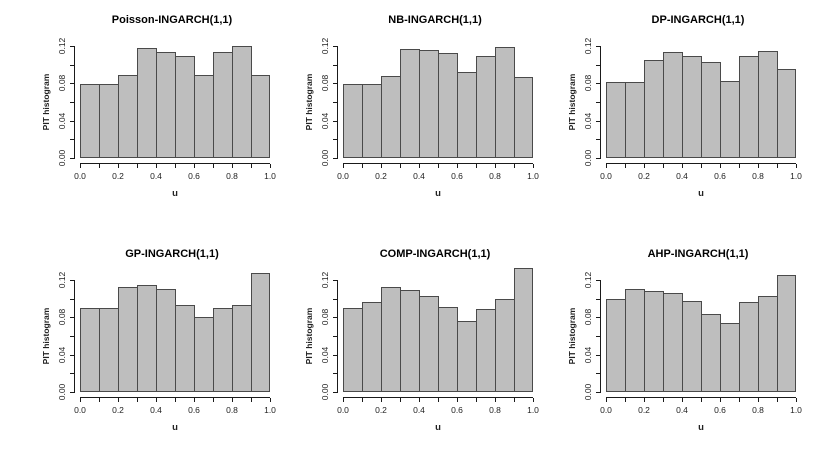 Image resolution: width=813 pixels, height=450 pixels. What do you see at coordinates (172, 20) in the screenshot?
I see `chart-title: Poisson-INGARCH(1,1)` at bounding box center [172, 20].